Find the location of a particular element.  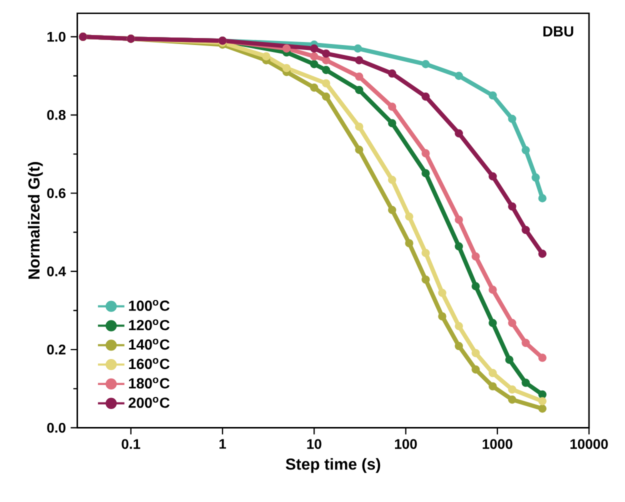

x-tick-label: 0.1 is located at coordinates (131, 443).